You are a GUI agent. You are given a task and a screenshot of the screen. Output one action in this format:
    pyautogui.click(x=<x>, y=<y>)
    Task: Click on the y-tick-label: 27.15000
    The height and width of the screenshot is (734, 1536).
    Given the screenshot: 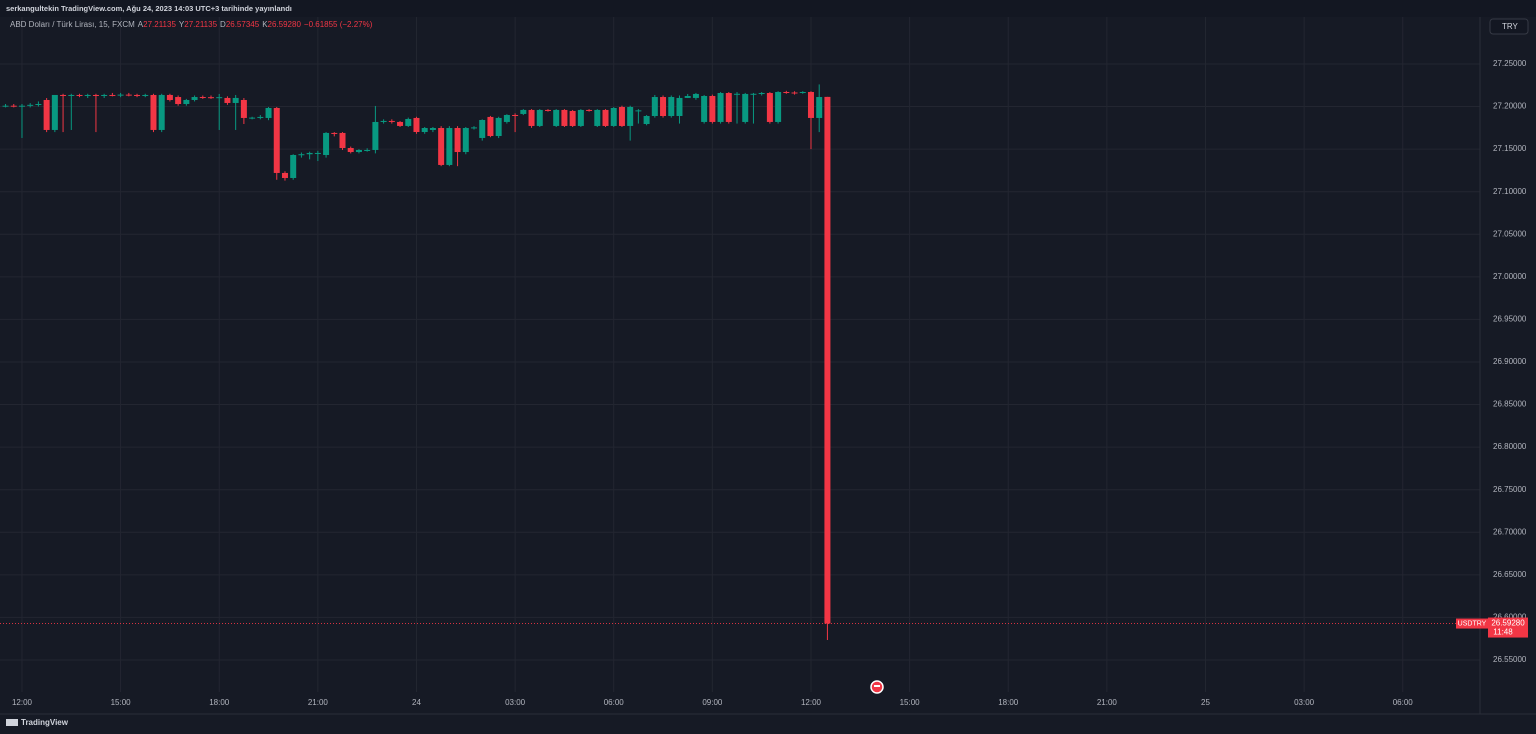 What is the action you would take?
    pyautogui.click(x=1510, y=148)
    